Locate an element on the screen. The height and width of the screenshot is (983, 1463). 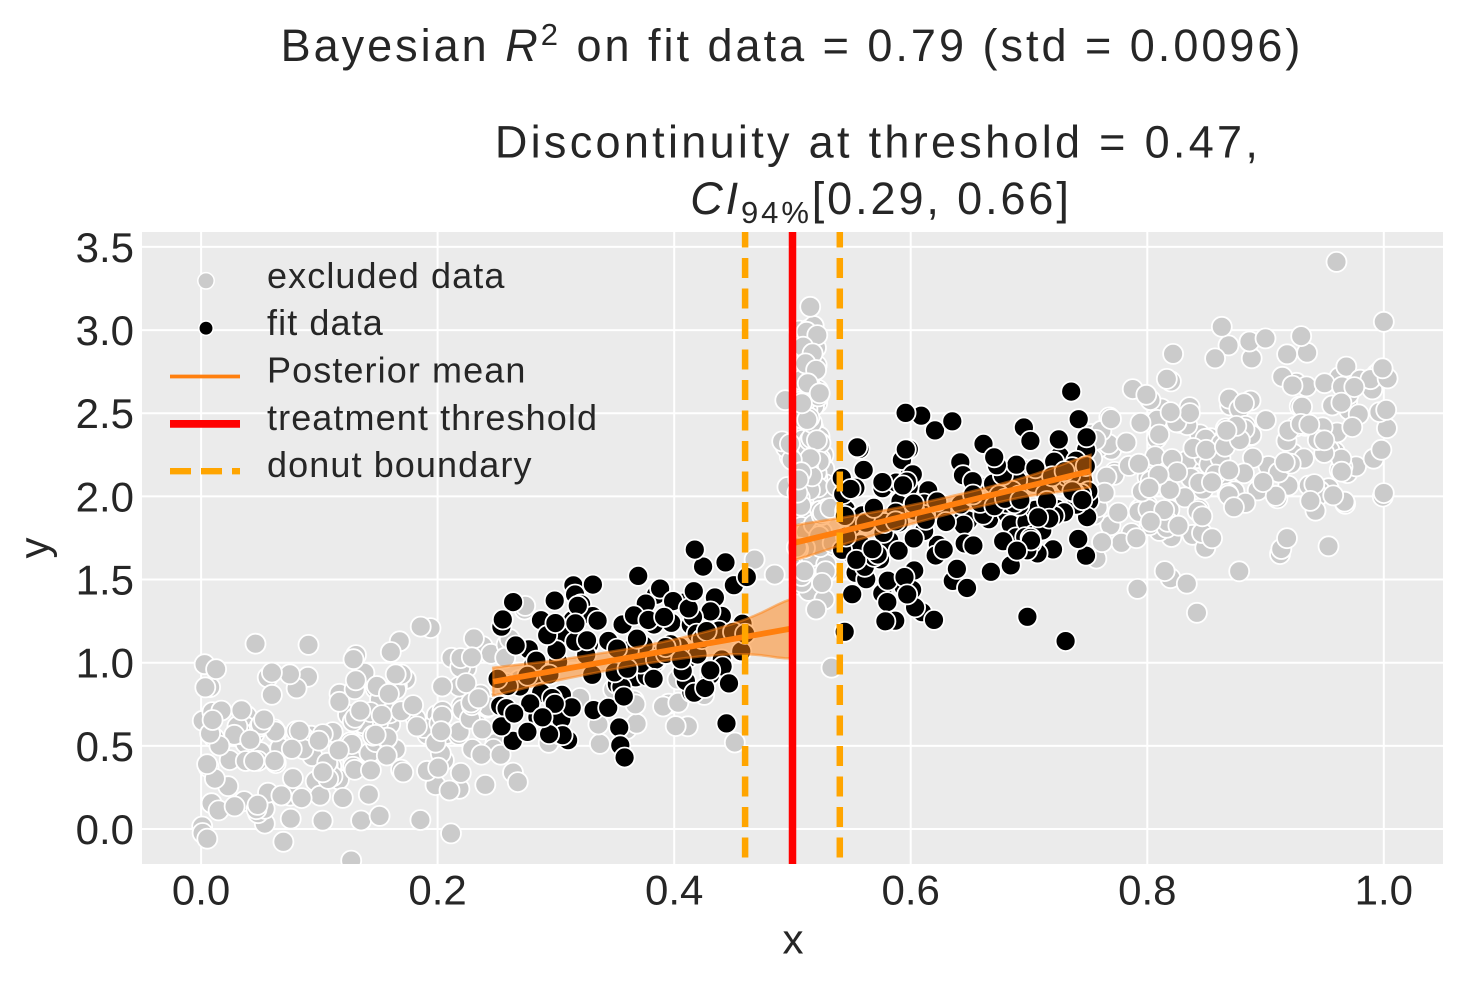
svg-text: 1.5 is located at coordinates (105, 580).